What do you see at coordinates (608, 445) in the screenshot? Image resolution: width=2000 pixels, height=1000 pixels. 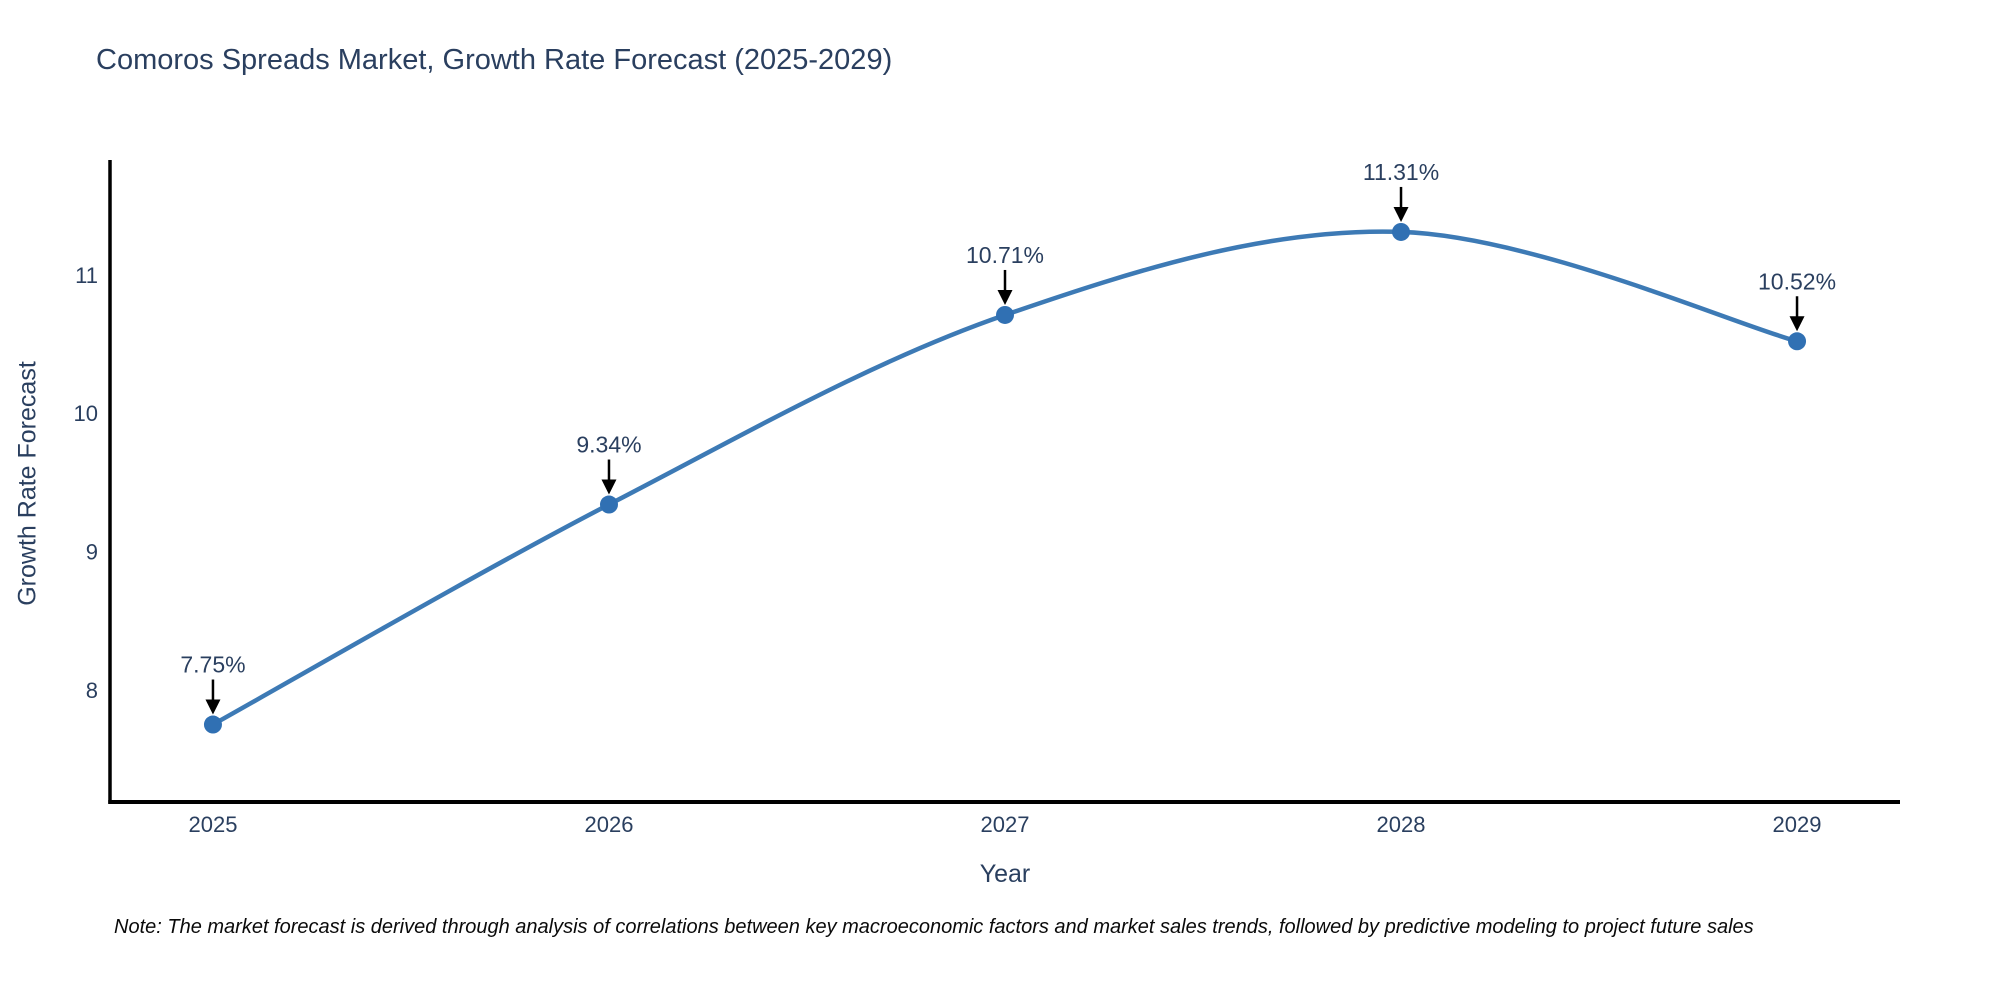 I see `data-point-label: 9.34%` at bounding box center [608, 445].